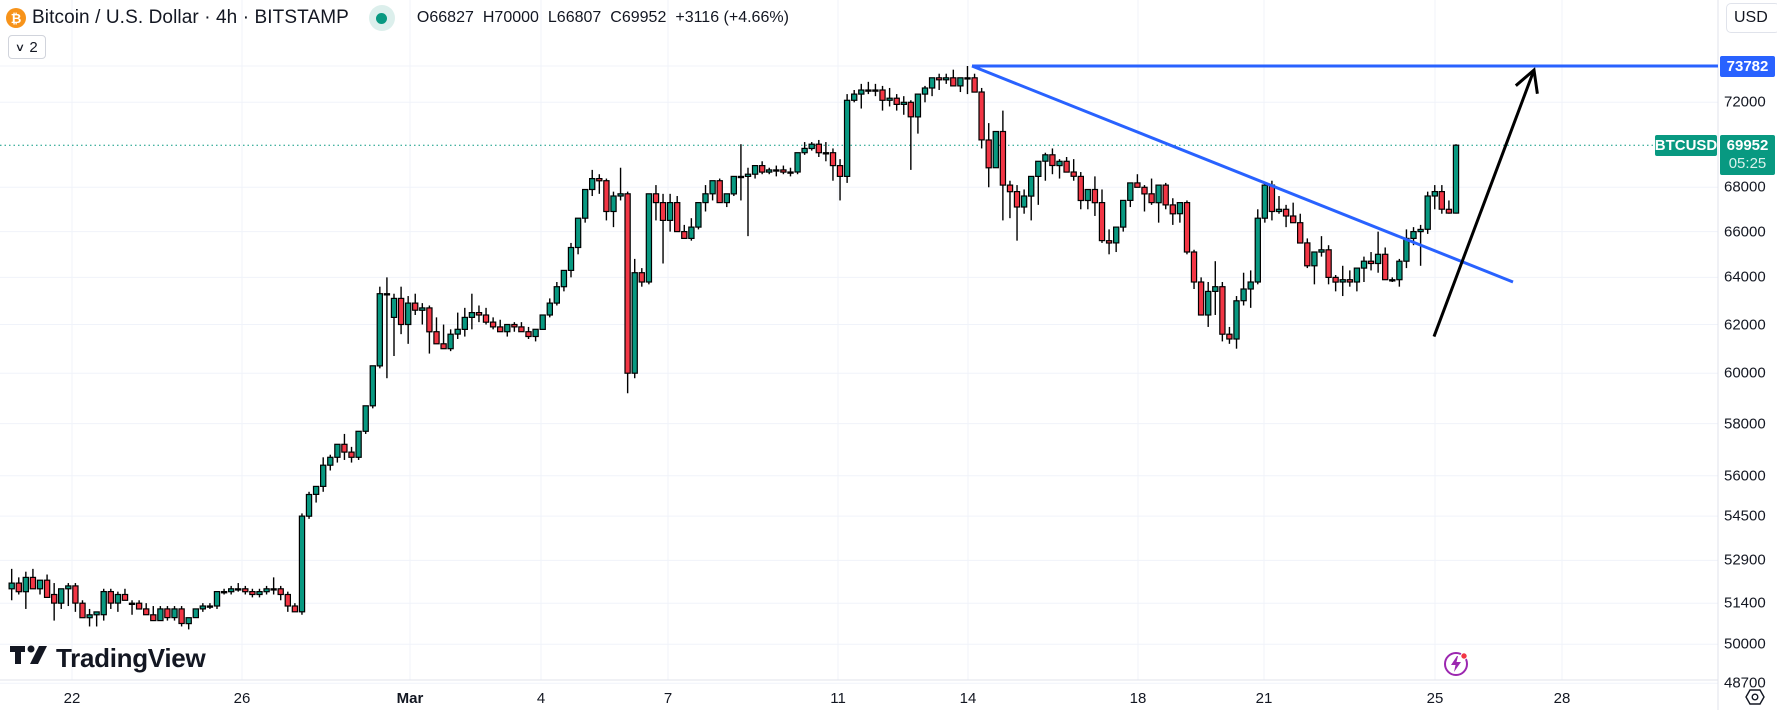 The height and width of the screenshot is (710, 1777). I want to click on arrow-drawing, so click(1485, 202).